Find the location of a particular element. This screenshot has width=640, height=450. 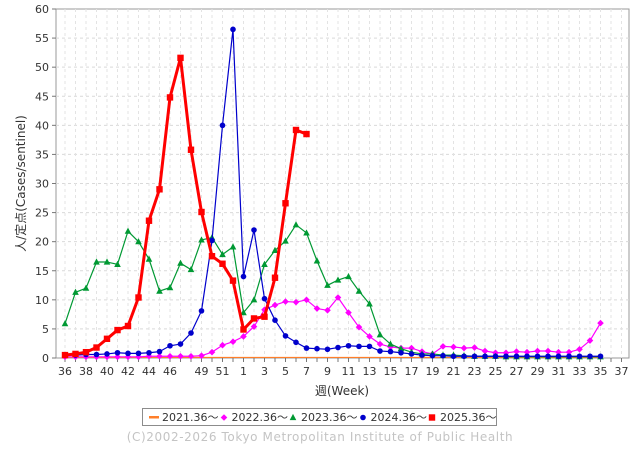

x-tick-label: 33 is located at coordinates (580, 371).